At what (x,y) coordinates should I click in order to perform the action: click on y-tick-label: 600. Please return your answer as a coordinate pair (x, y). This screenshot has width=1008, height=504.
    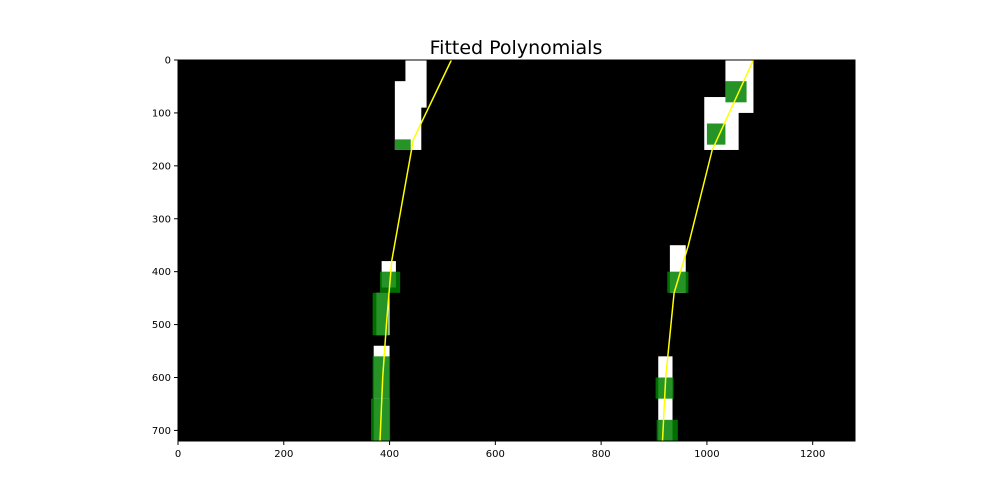
    Looking at the image, I should click on (161, 378).